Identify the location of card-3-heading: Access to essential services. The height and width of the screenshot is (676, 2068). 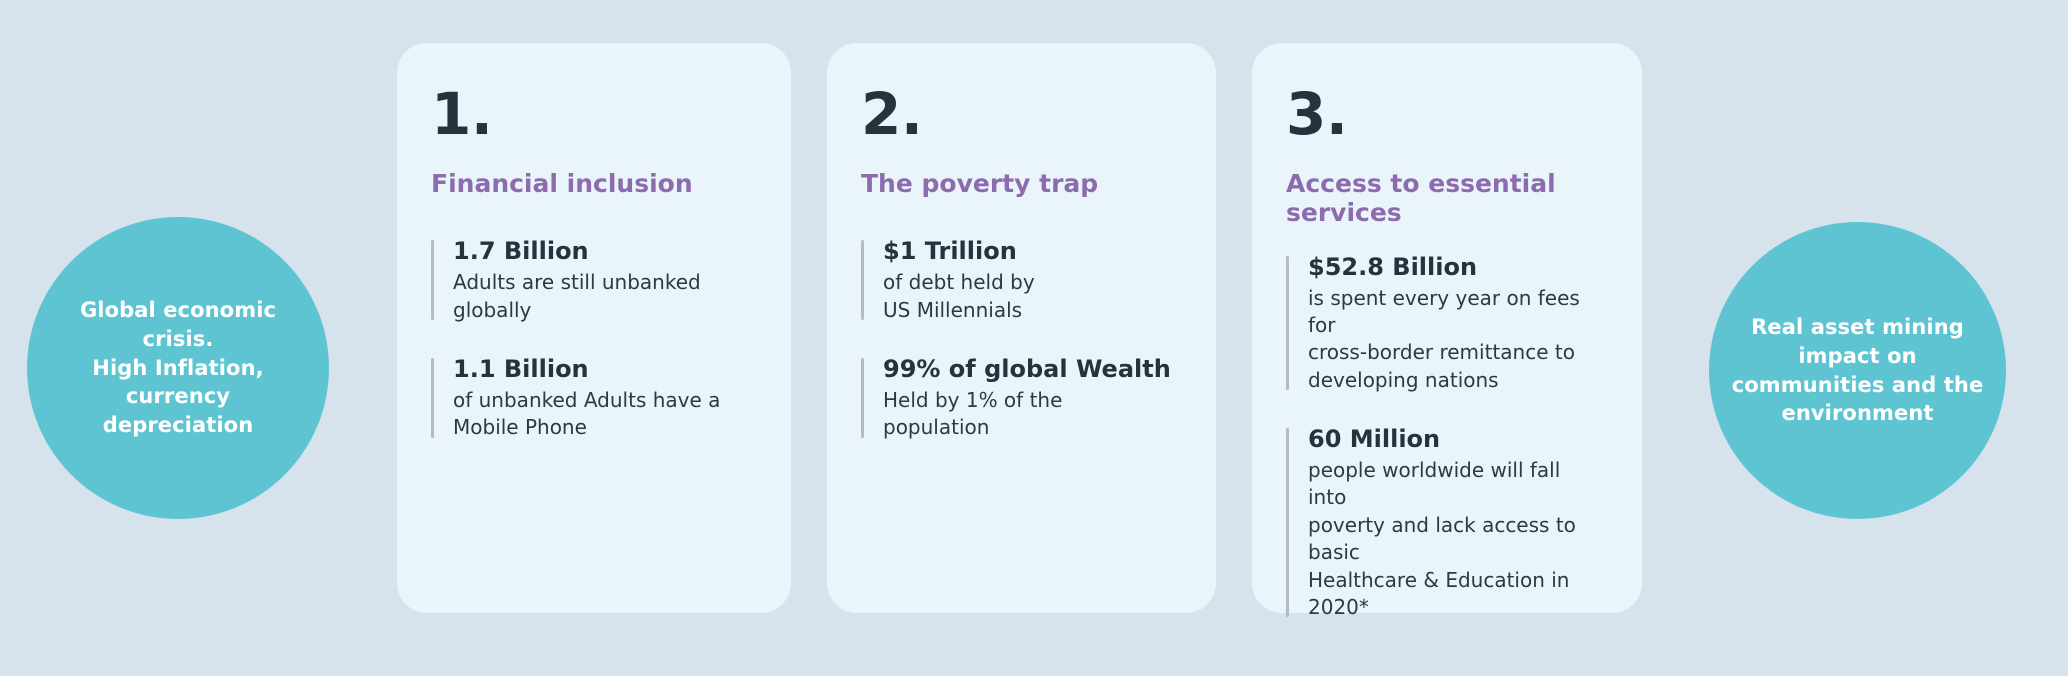
(1421, 198).